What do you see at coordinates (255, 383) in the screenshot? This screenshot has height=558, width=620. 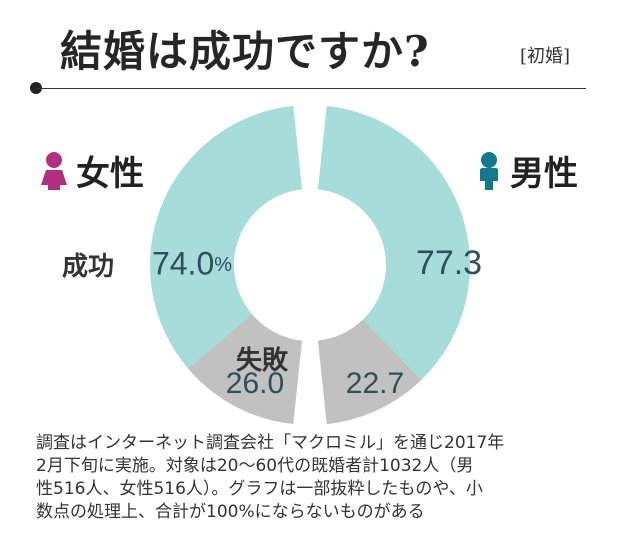 I see `female-failure-value: 26.0` at bounding box center [255, 383].